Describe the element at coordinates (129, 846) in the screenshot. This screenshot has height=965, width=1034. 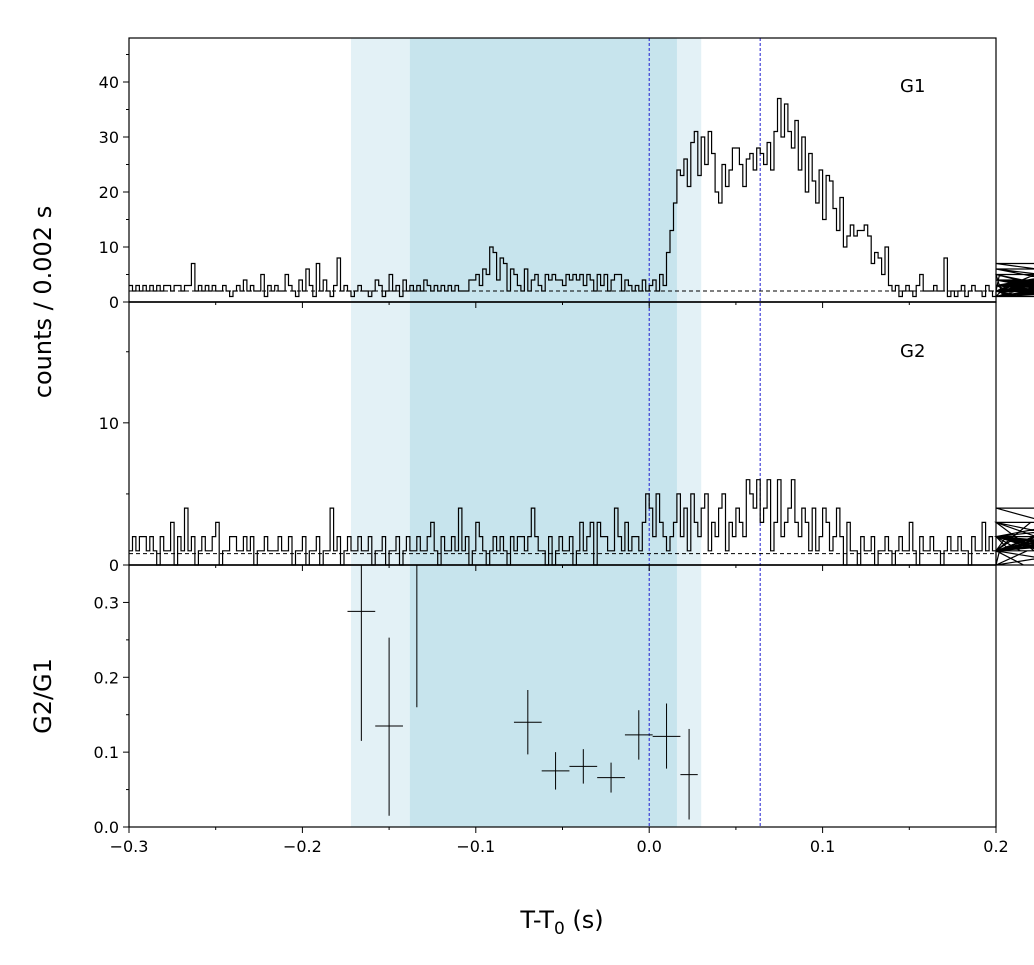
I see `x-tick-label: −0.3` at that location.